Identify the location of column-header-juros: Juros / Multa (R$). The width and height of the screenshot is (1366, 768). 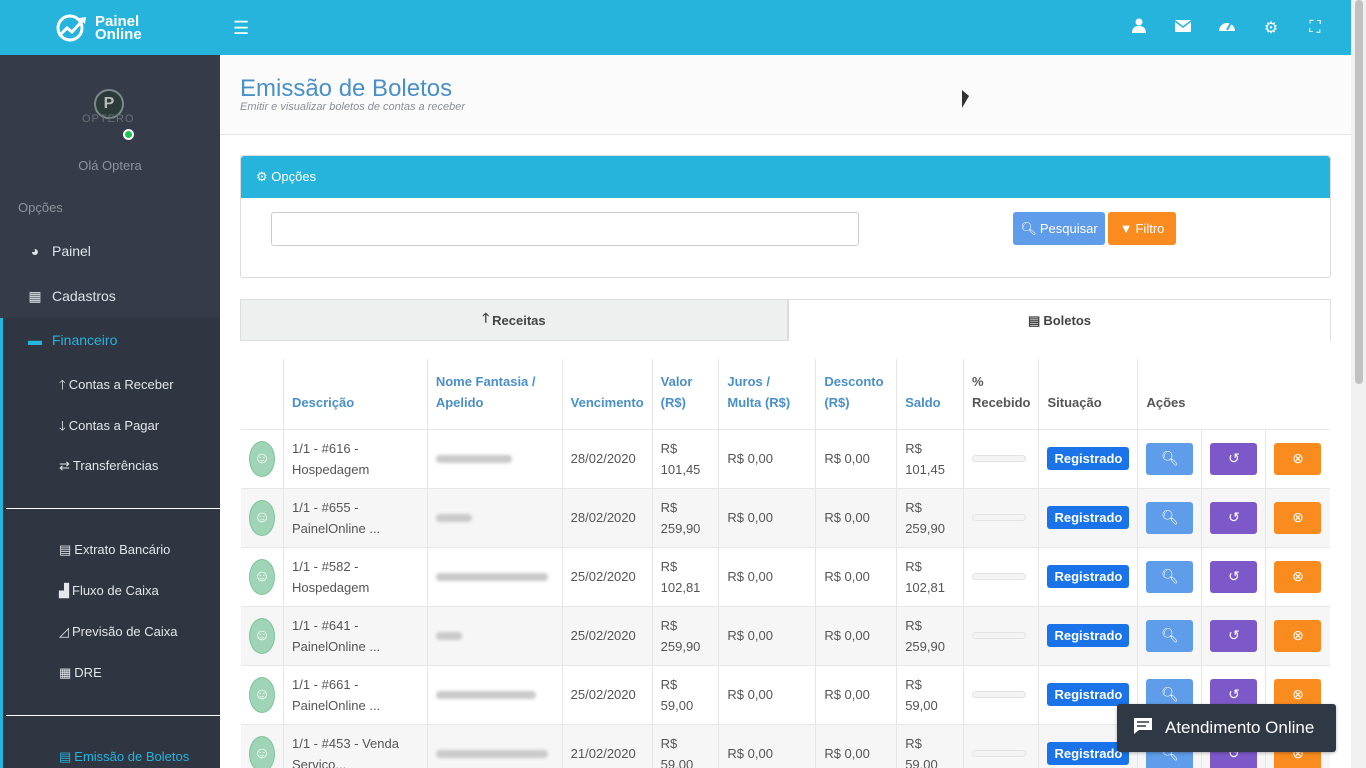
(767, 394).